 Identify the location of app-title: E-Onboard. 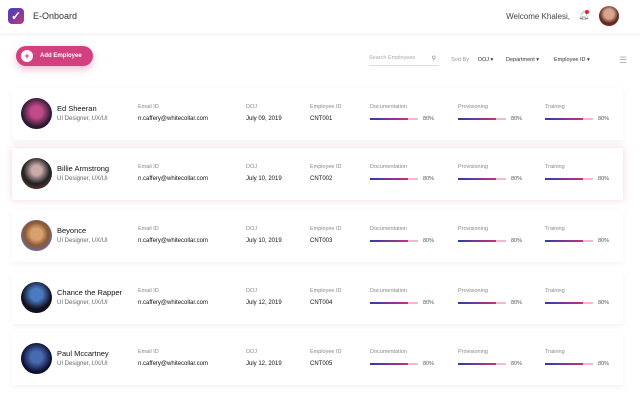
(55, 16).